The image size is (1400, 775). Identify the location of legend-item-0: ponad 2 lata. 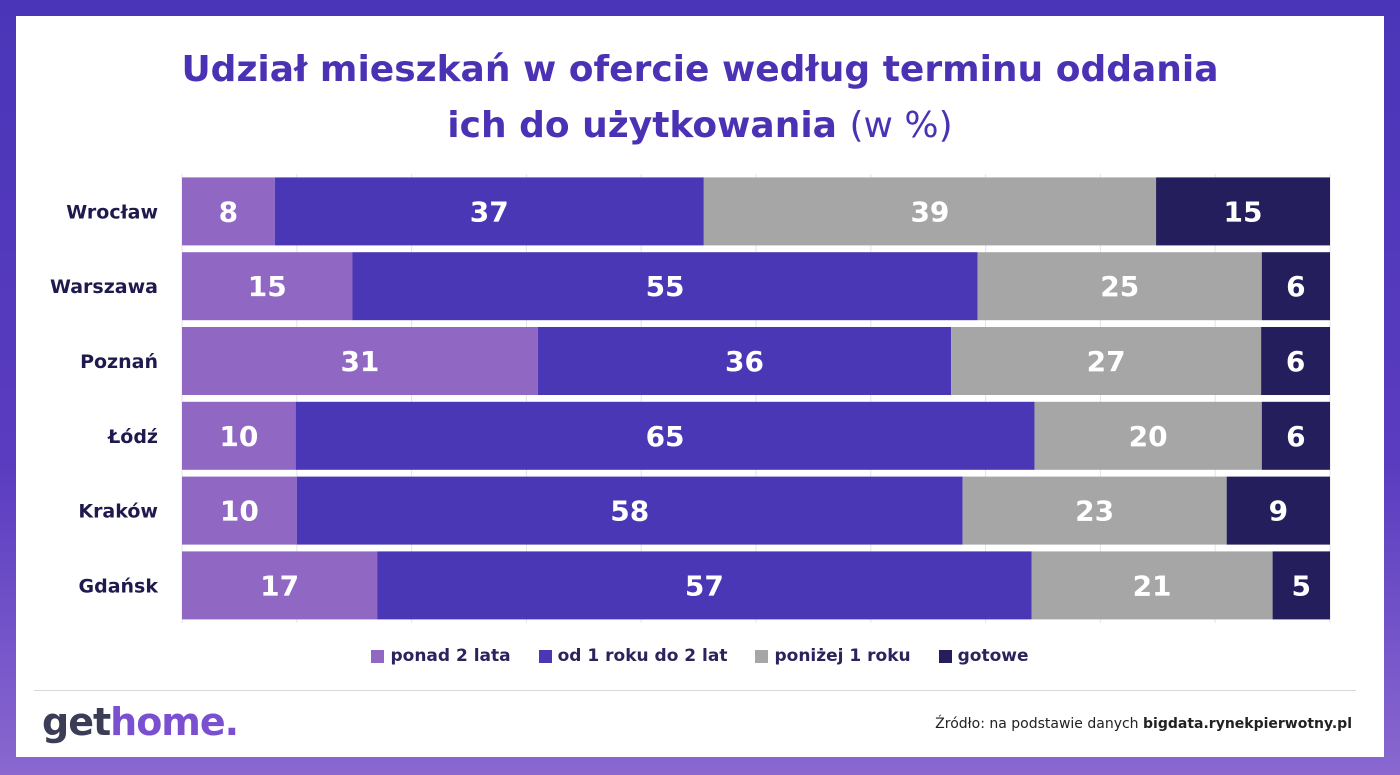
(441, 656).